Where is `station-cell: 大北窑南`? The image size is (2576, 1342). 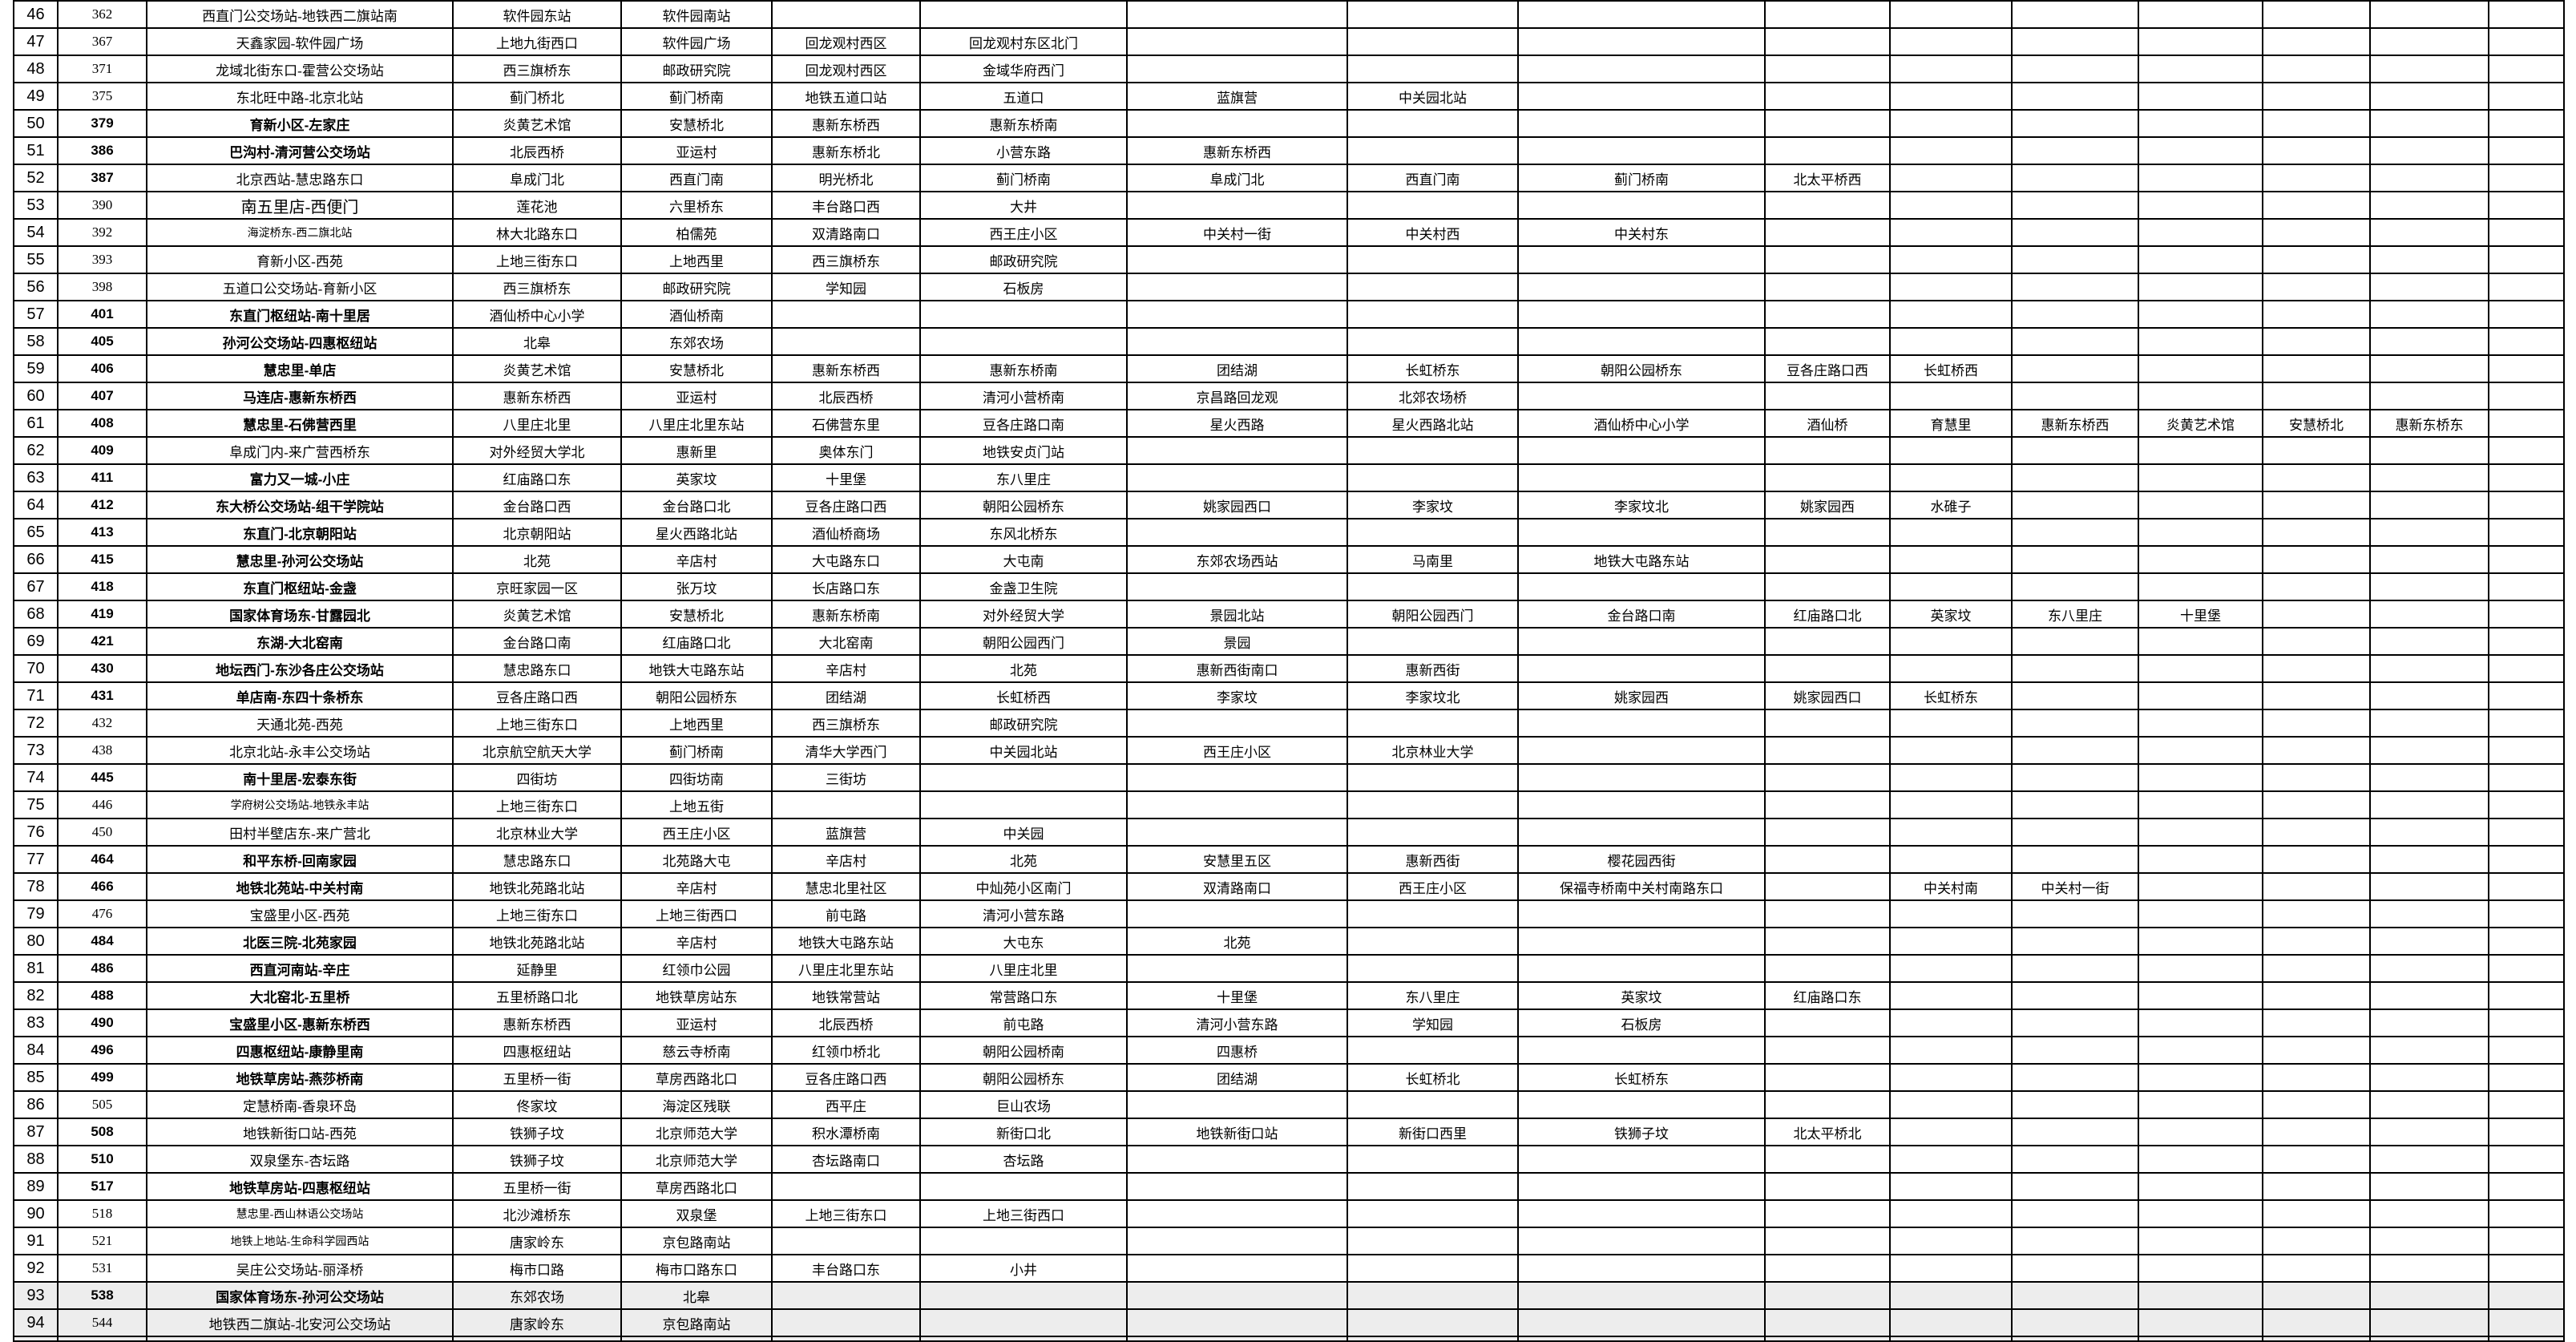 station-cell: 大北窑南 is located at coordinates (847, 642).